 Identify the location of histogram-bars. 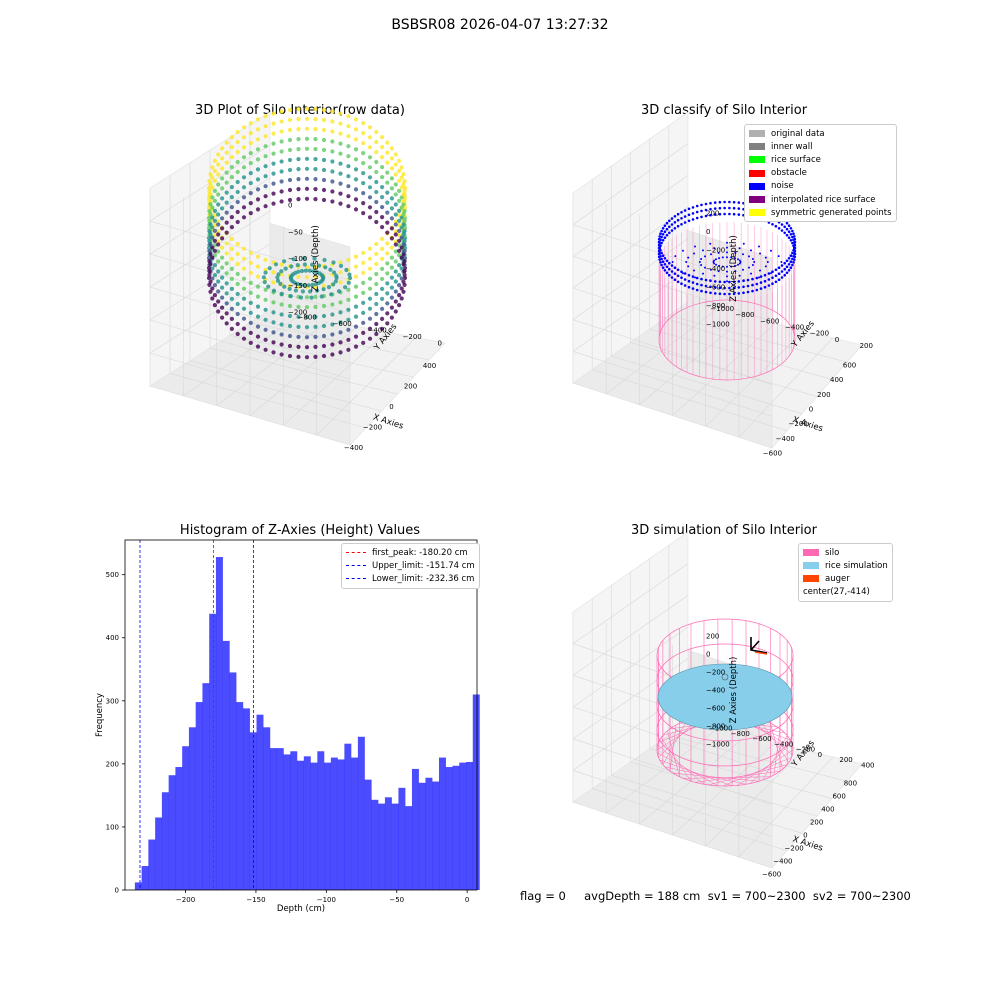
(307, 723).